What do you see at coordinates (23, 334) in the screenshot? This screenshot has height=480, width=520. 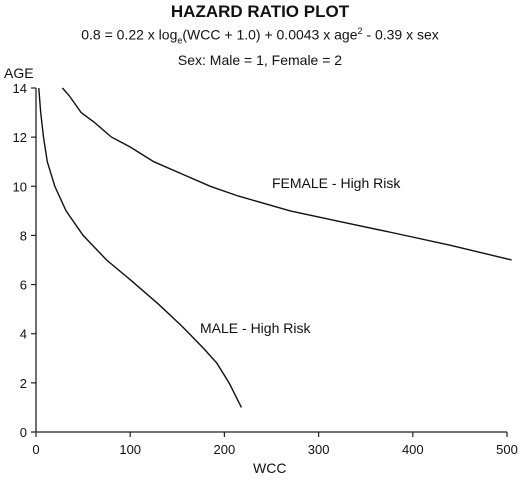 I see `y-tick-label: 4` at bounding box center [23, 334].